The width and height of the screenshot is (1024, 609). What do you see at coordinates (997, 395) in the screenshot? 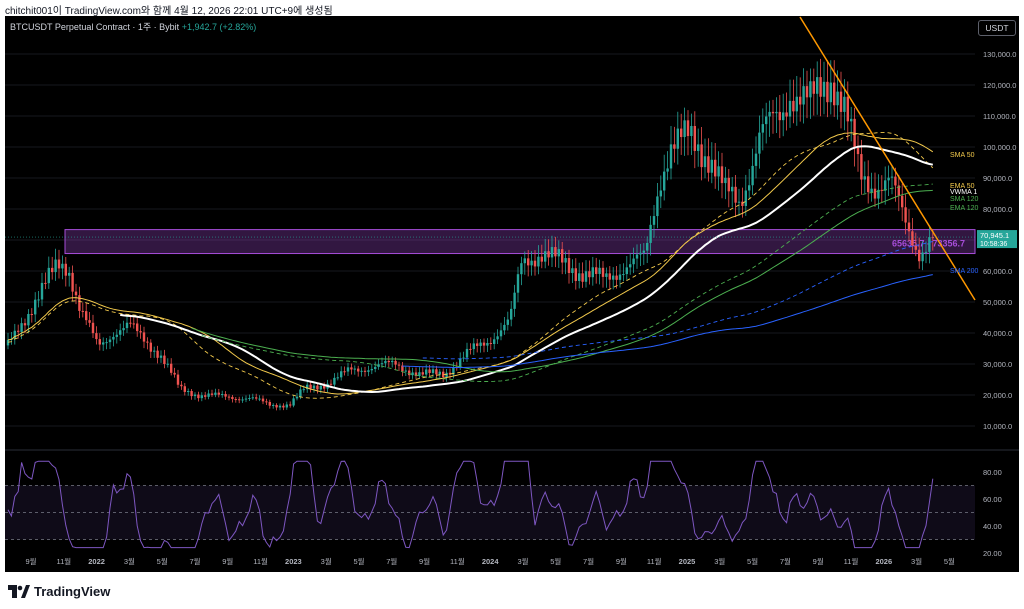
I see `price-axis-label: 20,000.0` at bounding box center [997, 395].